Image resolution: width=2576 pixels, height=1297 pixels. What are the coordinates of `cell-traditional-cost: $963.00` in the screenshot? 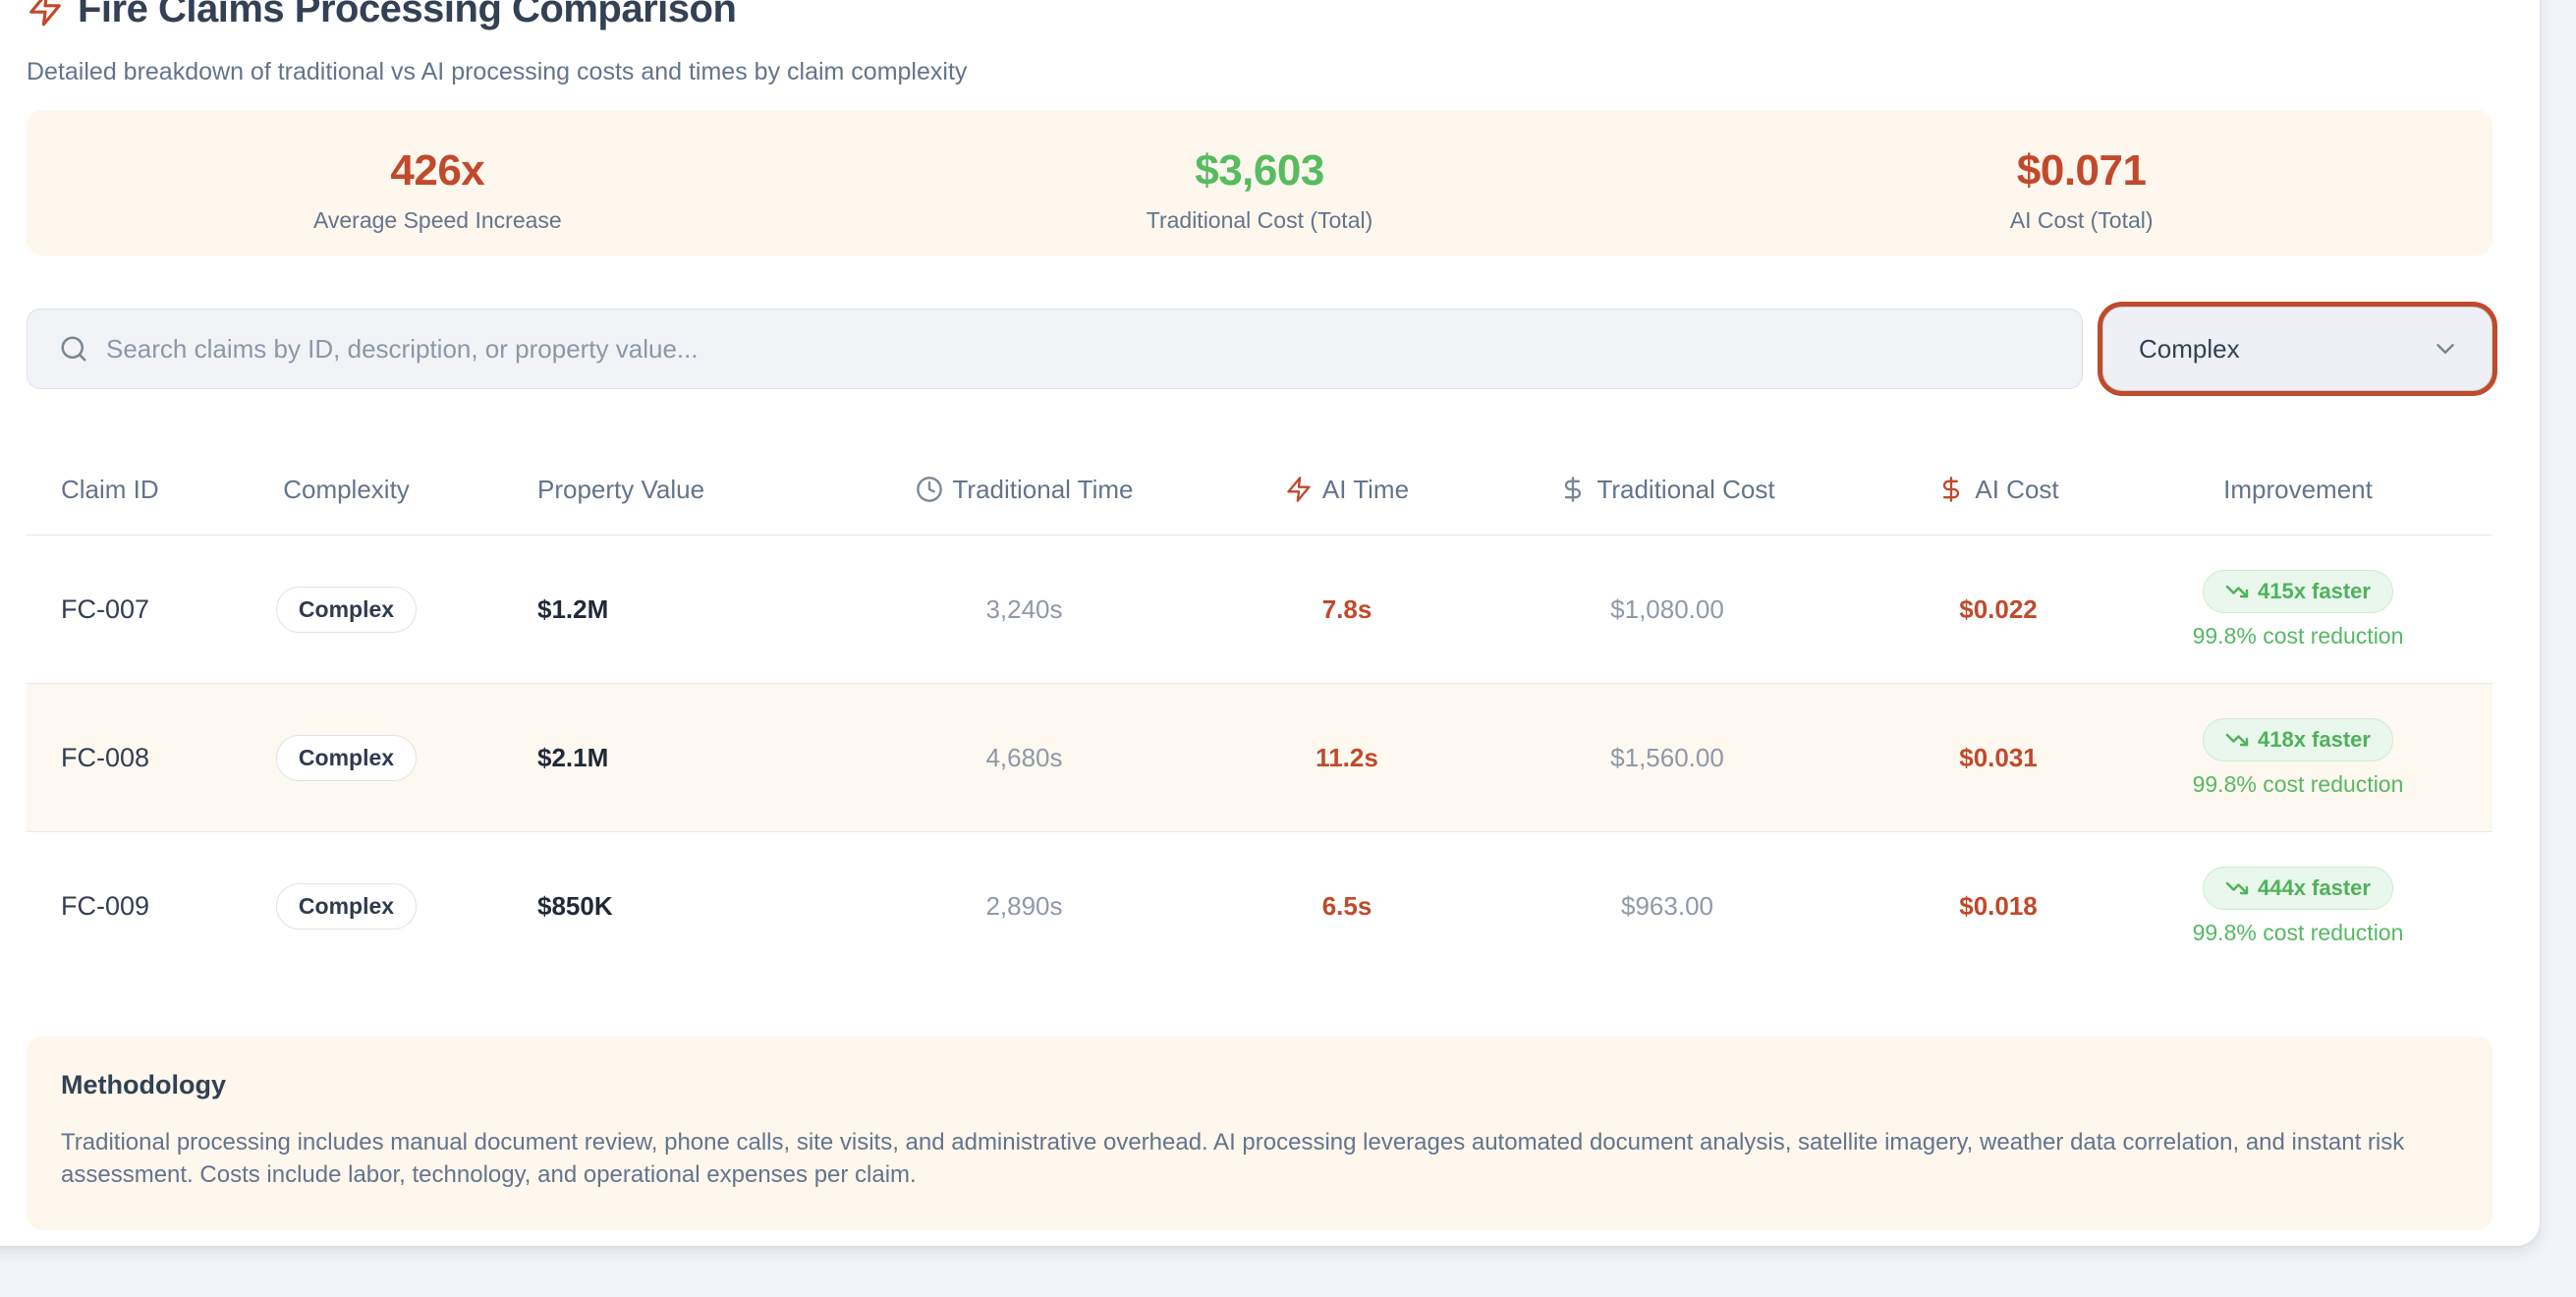 It's located at (1667, 905).